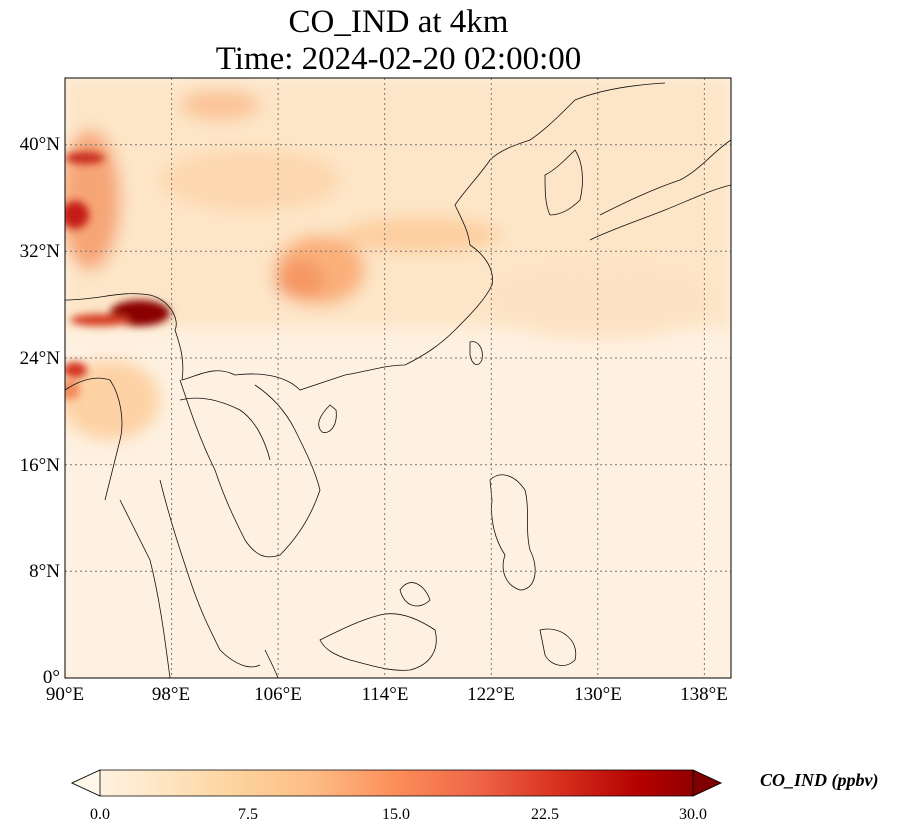  Describe the element at coordinates (545, 814) in the screenshot. I see `colorbar-tick-label: 22.5` at that location.